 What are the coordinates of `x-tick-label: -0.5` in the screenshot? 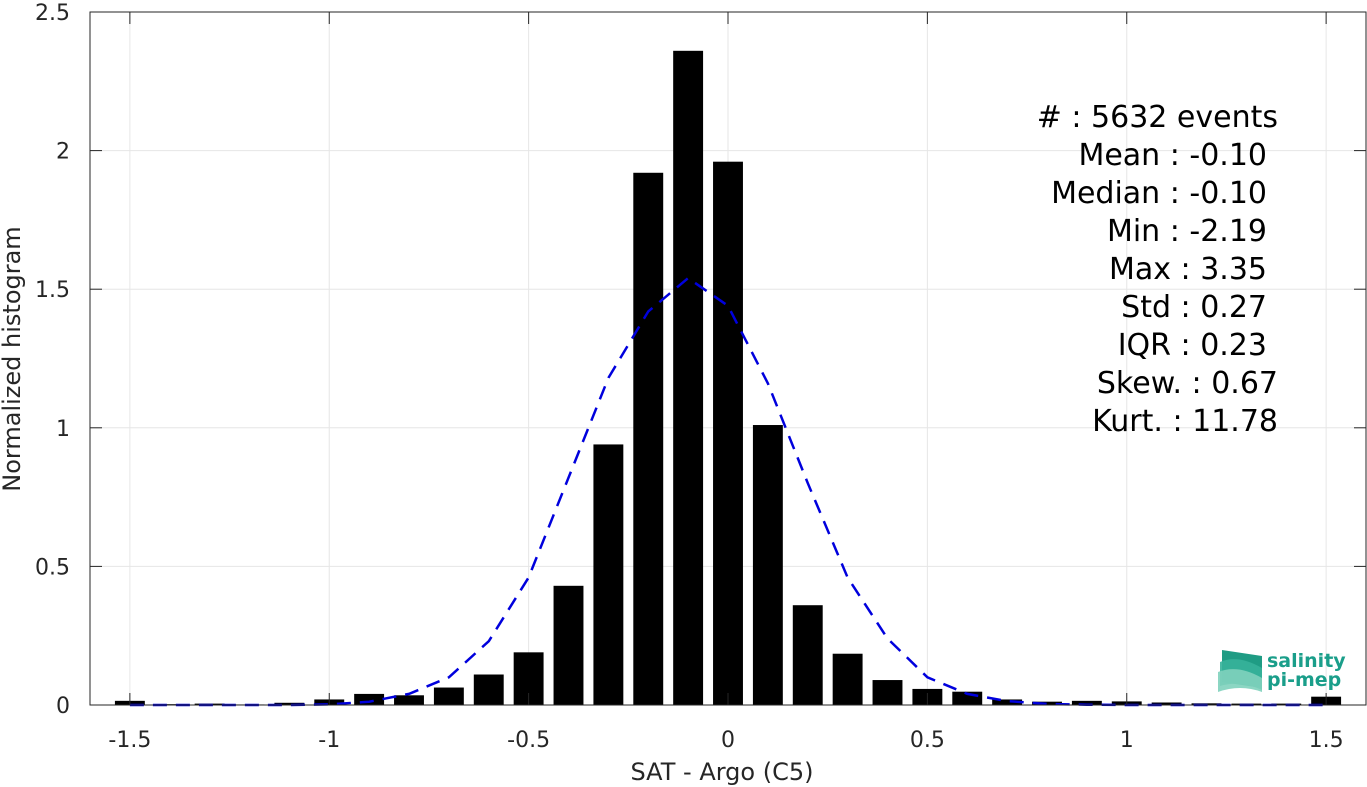 It's located at (528, 740).